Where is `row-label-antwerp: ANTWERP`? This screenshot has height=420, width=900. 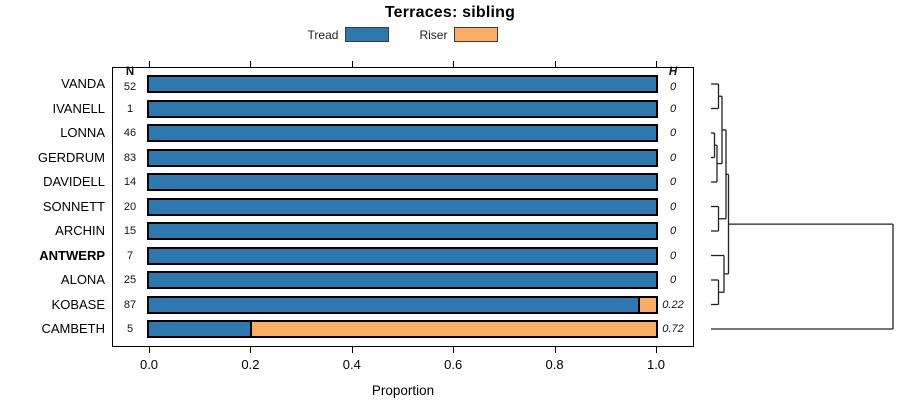
row-label-antwerp: ANTWERP is located at coordinates (72, 255).